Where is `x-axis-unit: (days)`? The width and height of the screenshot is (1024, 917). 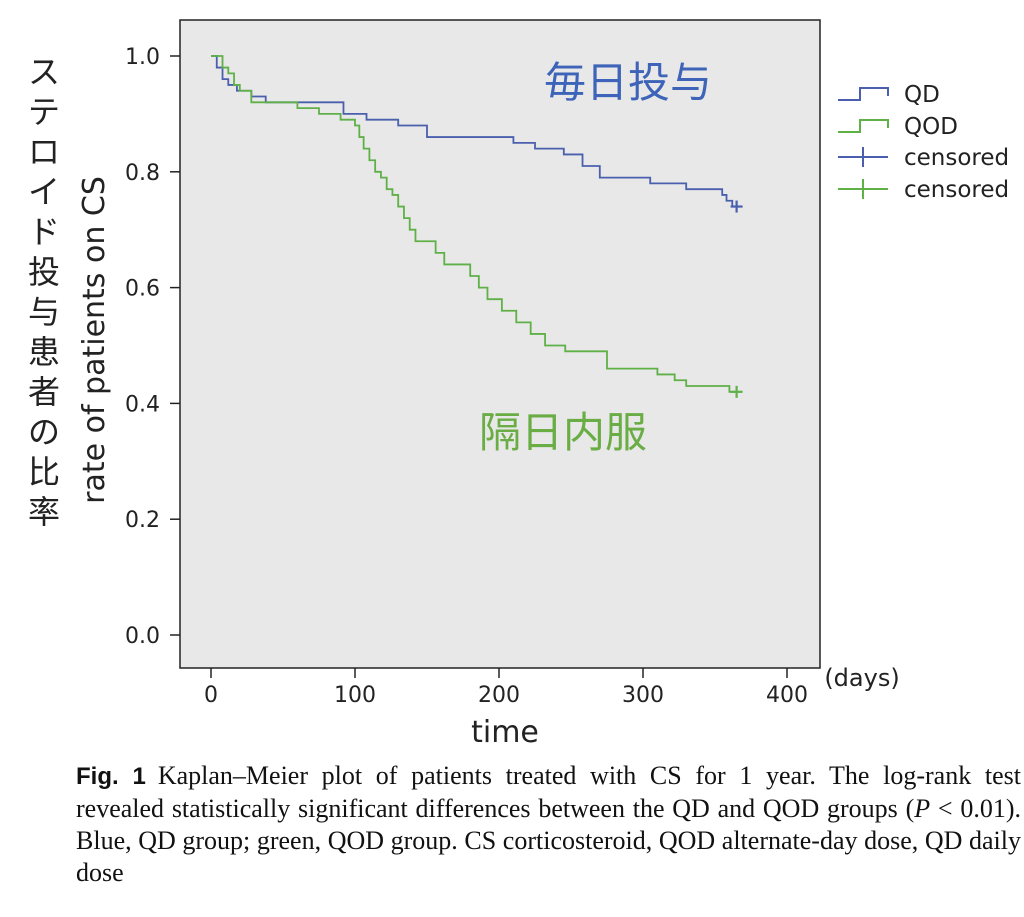
x-axis-unit: (days) is located at coordinates (861, 678).